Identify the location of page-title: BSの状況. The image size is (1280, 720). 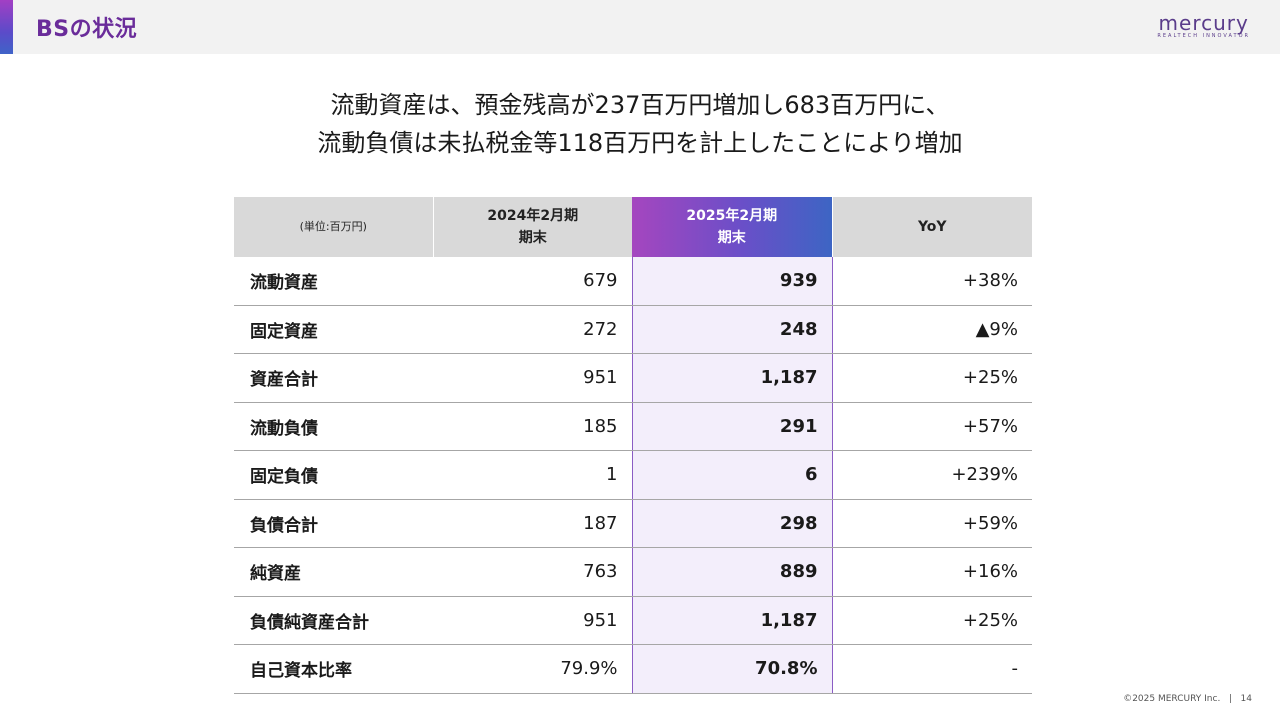
(87, 29).